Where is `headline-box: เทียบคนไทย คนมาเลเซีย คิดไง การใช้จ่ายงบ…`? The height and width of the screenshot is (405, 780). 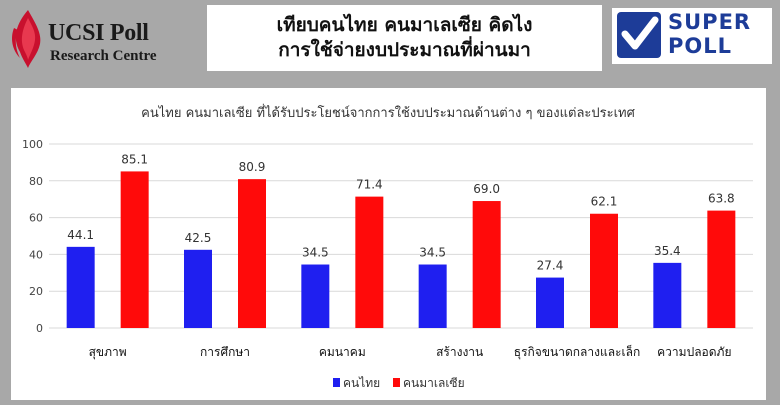 headline-box: เทียบคนไทย คนมาเลเซีย คิดไง การใช้จ่ายงบ… is located at coordinates (404, 38).